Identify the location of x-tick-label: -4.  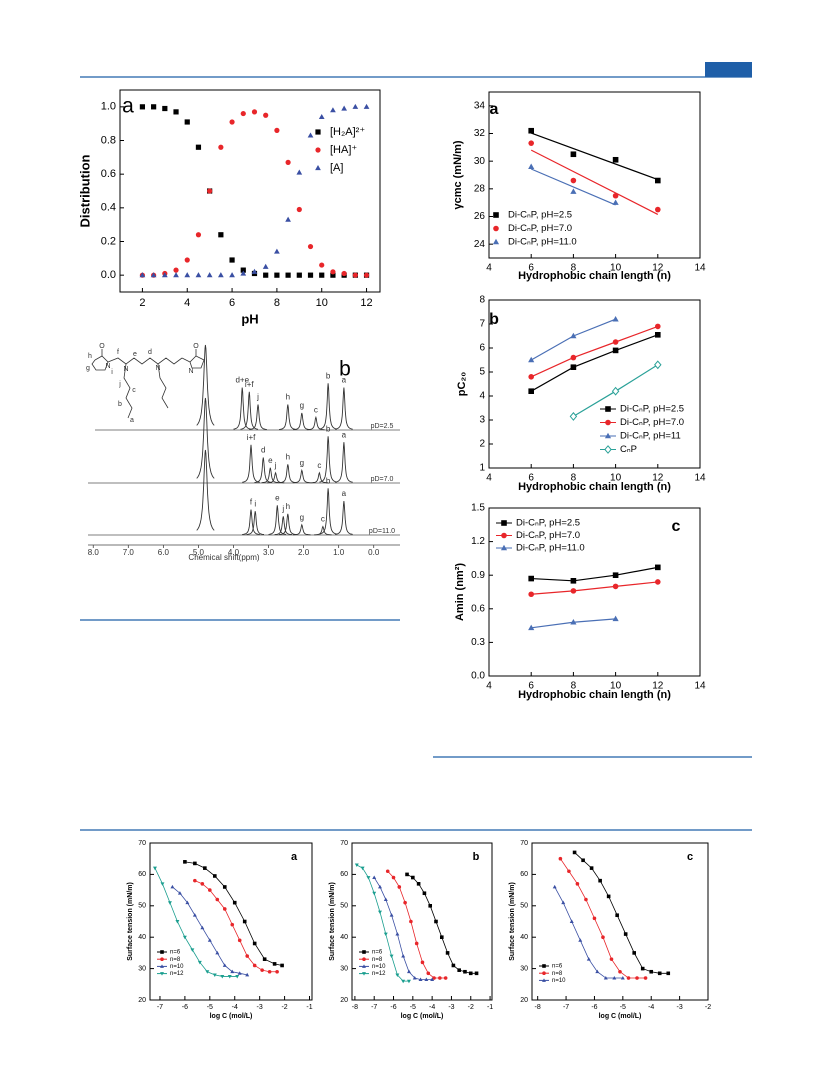
(235, 1007).